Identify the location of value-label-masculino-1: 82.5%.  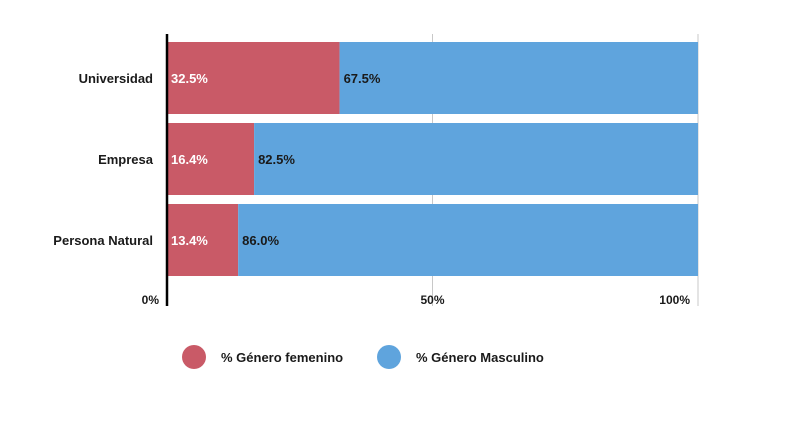
(276, 159).